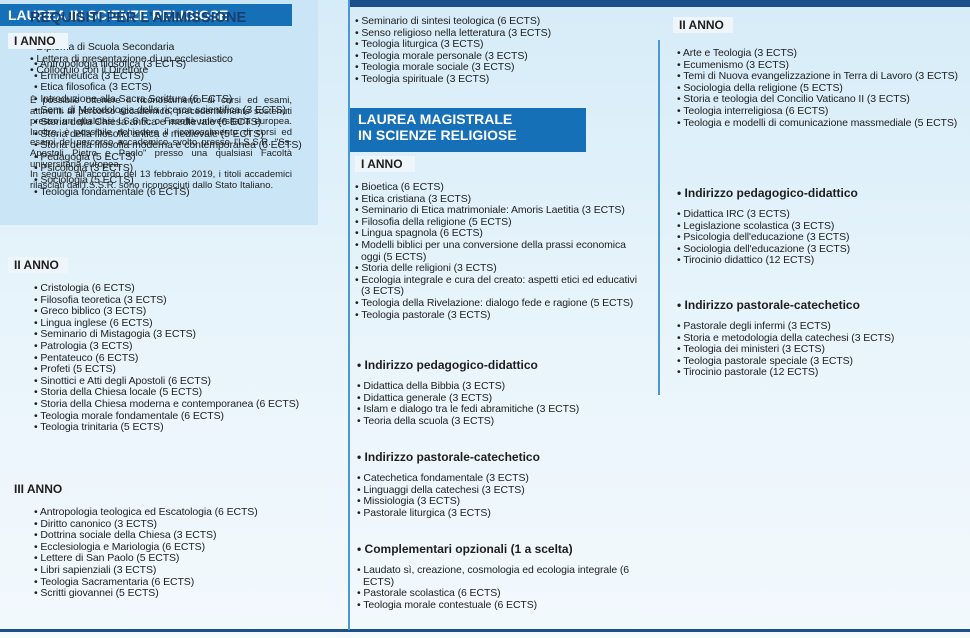 The image size is (970, 638). Describe the element at coordinates (820, 326) in the screenshot. I see `course-item: Pastorale degli infermi (3 ECTS)` at that location.